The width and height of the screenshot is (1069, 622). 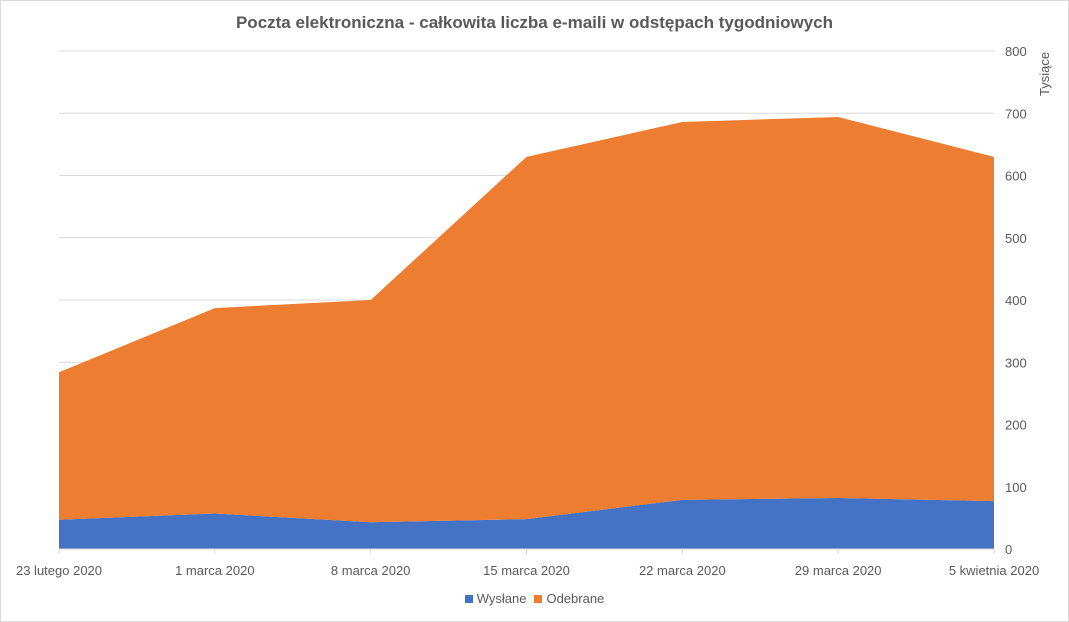 I want to click on y-tick-label: 200, so click(x=1016, y=425).